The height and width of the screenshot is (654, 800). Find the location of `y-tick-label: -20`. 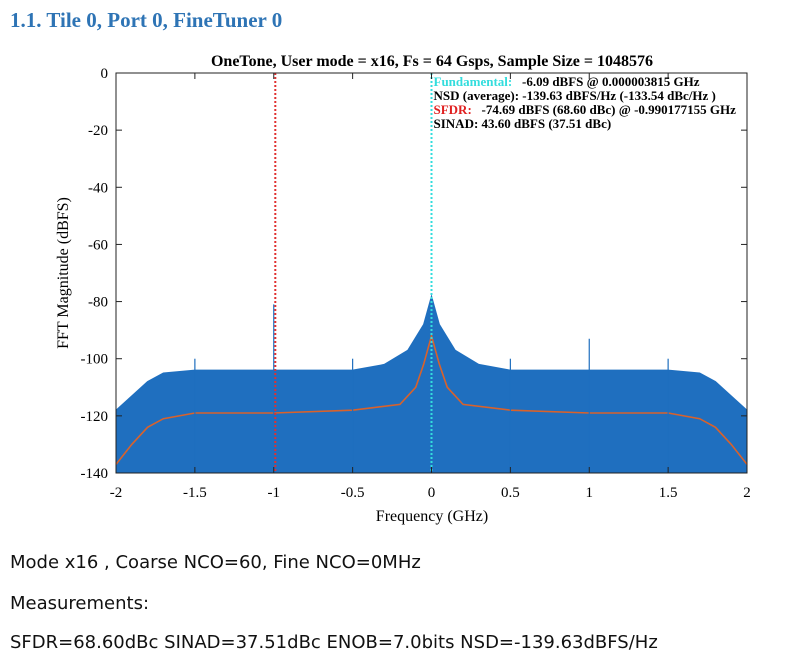

y-tick-label: -20 is located at coordinates (98, 131).